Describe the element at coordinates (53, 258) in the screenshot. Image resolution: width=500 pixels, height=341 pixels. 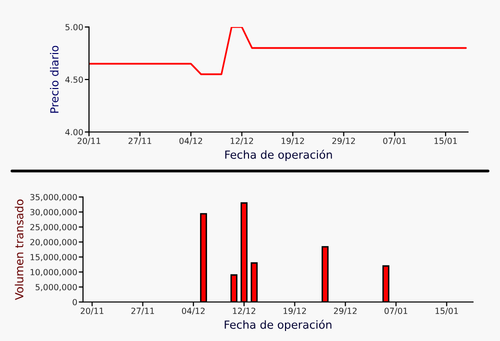
I see `y-tick-label: 15,000,000` at that location.